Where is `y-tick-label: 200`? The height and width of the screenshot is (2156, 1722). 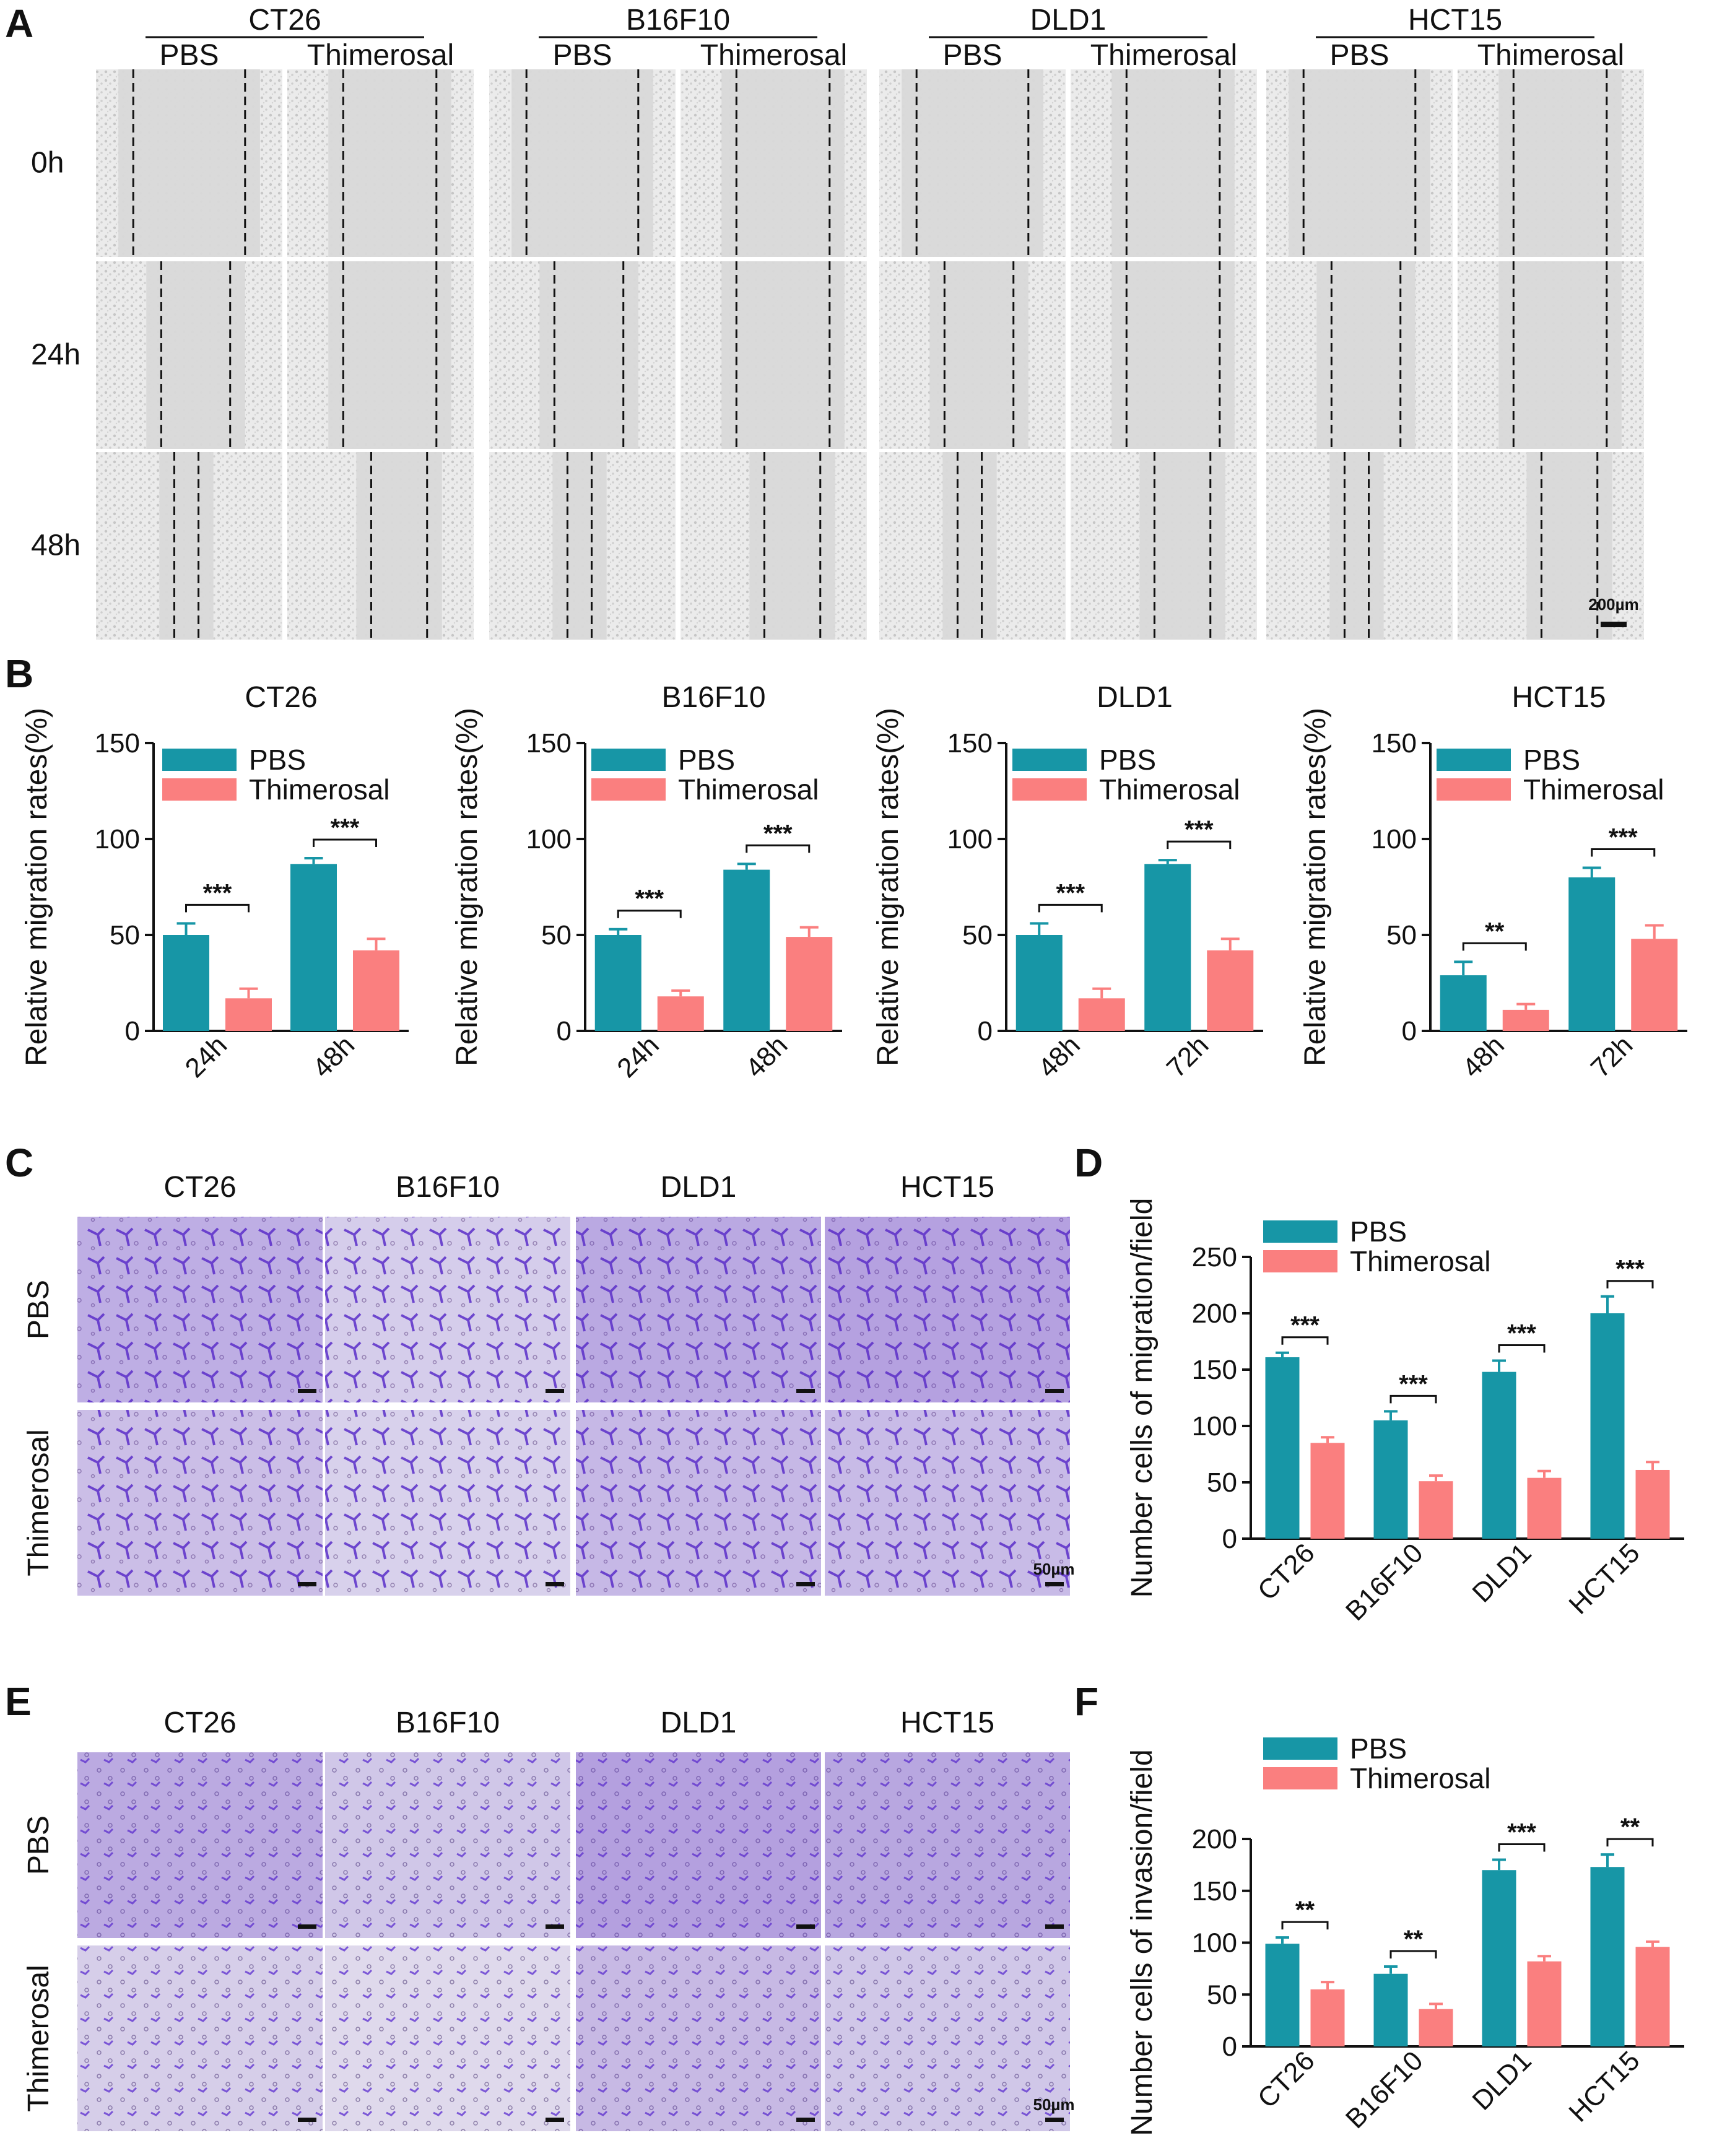 y-tick-label: 200 is located at coordinates (1214, 1839).